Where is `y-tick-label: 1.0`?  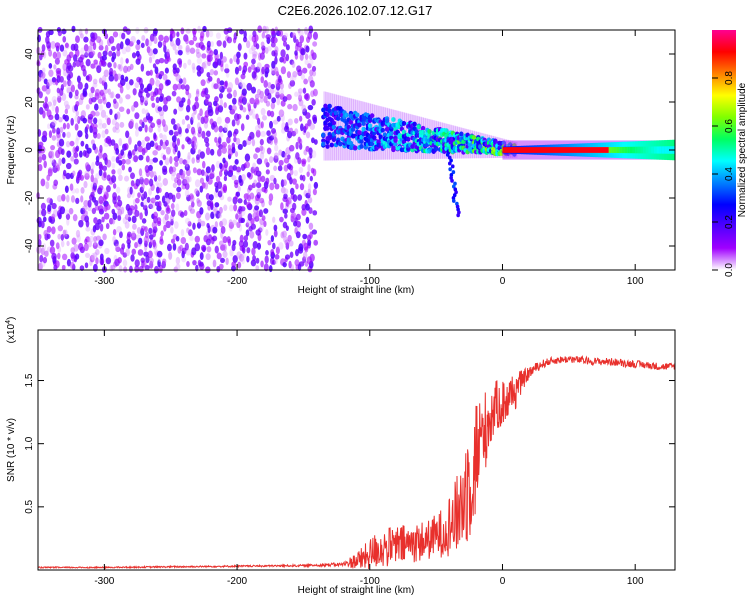
y-tick-label: 1.0 is located at coordinates (29, 443).